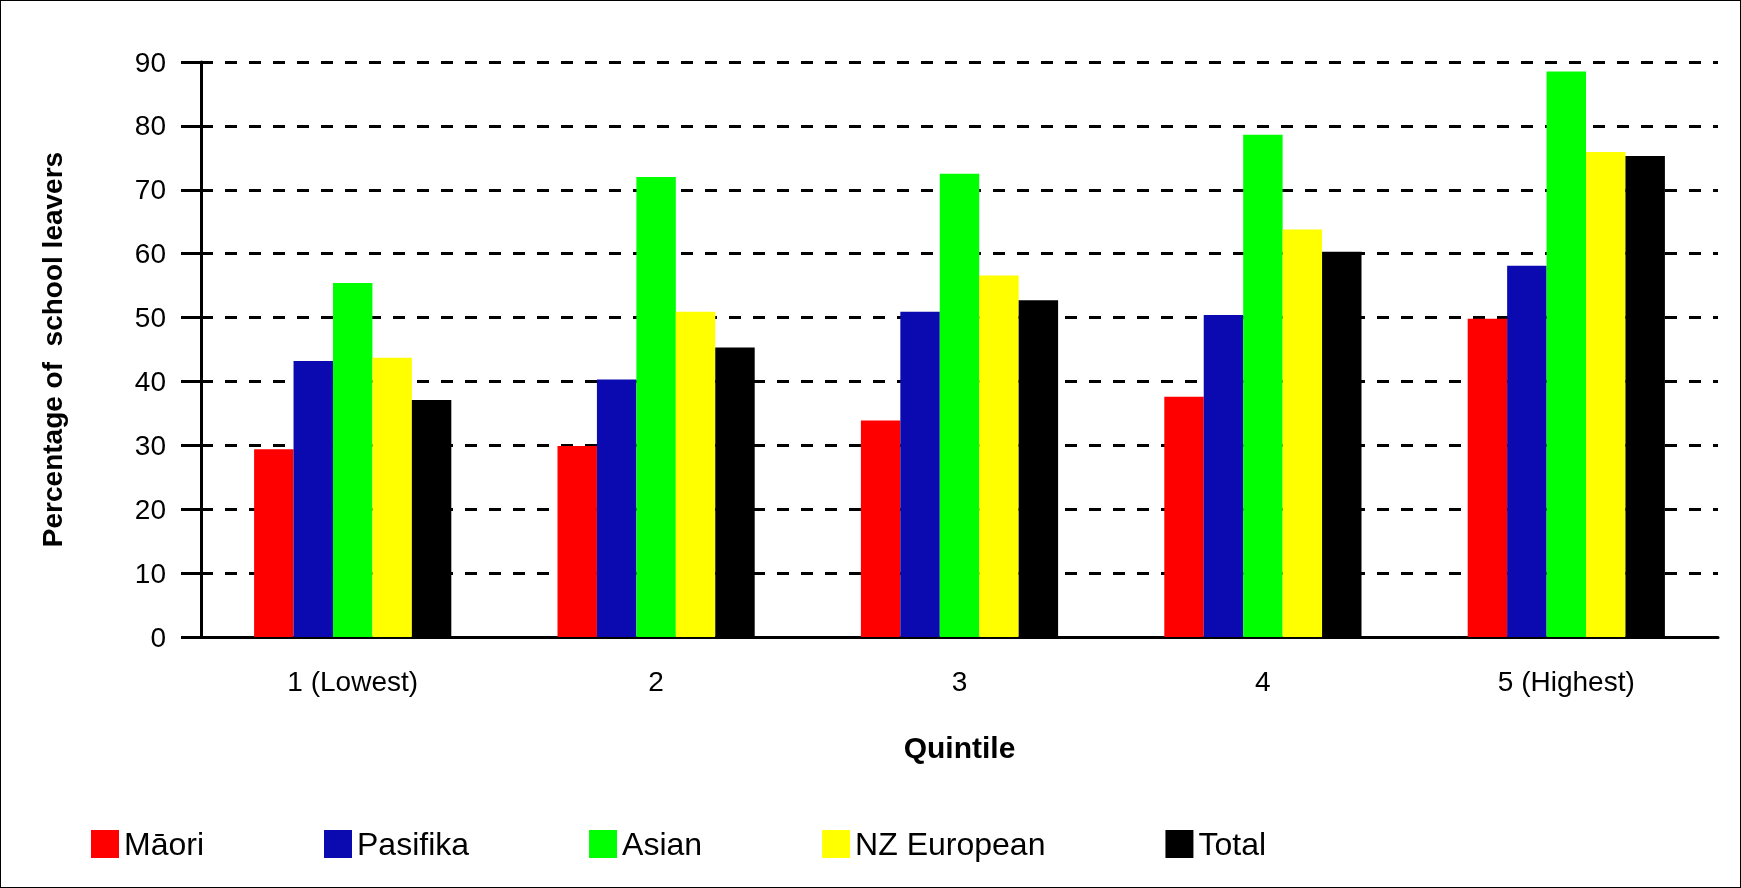  Describe the element at coordinates (150, 445) in the screenshot. I see `y-tick-label: 30` at that location.